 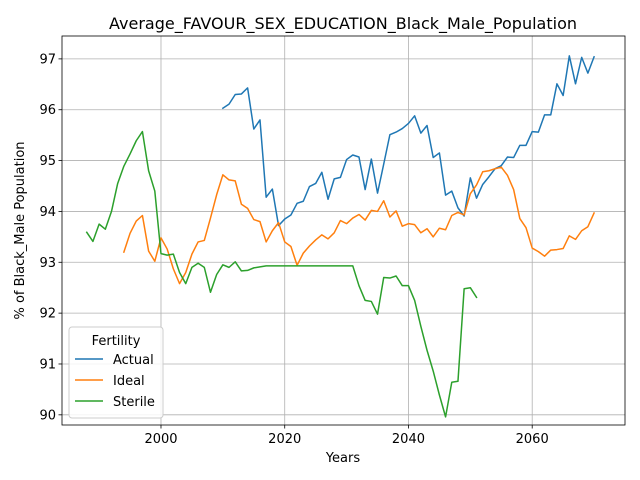 What do you see at coordinates (47, 59) in the screenshot?
I see `y-tick-label: 97` at bounding box center [47, 59].